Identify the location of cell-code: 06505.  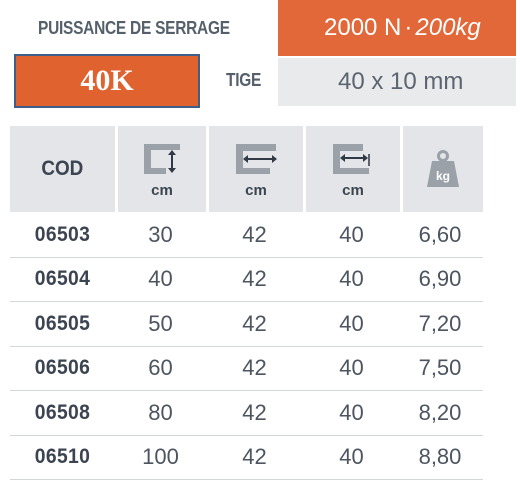
(62, 324).